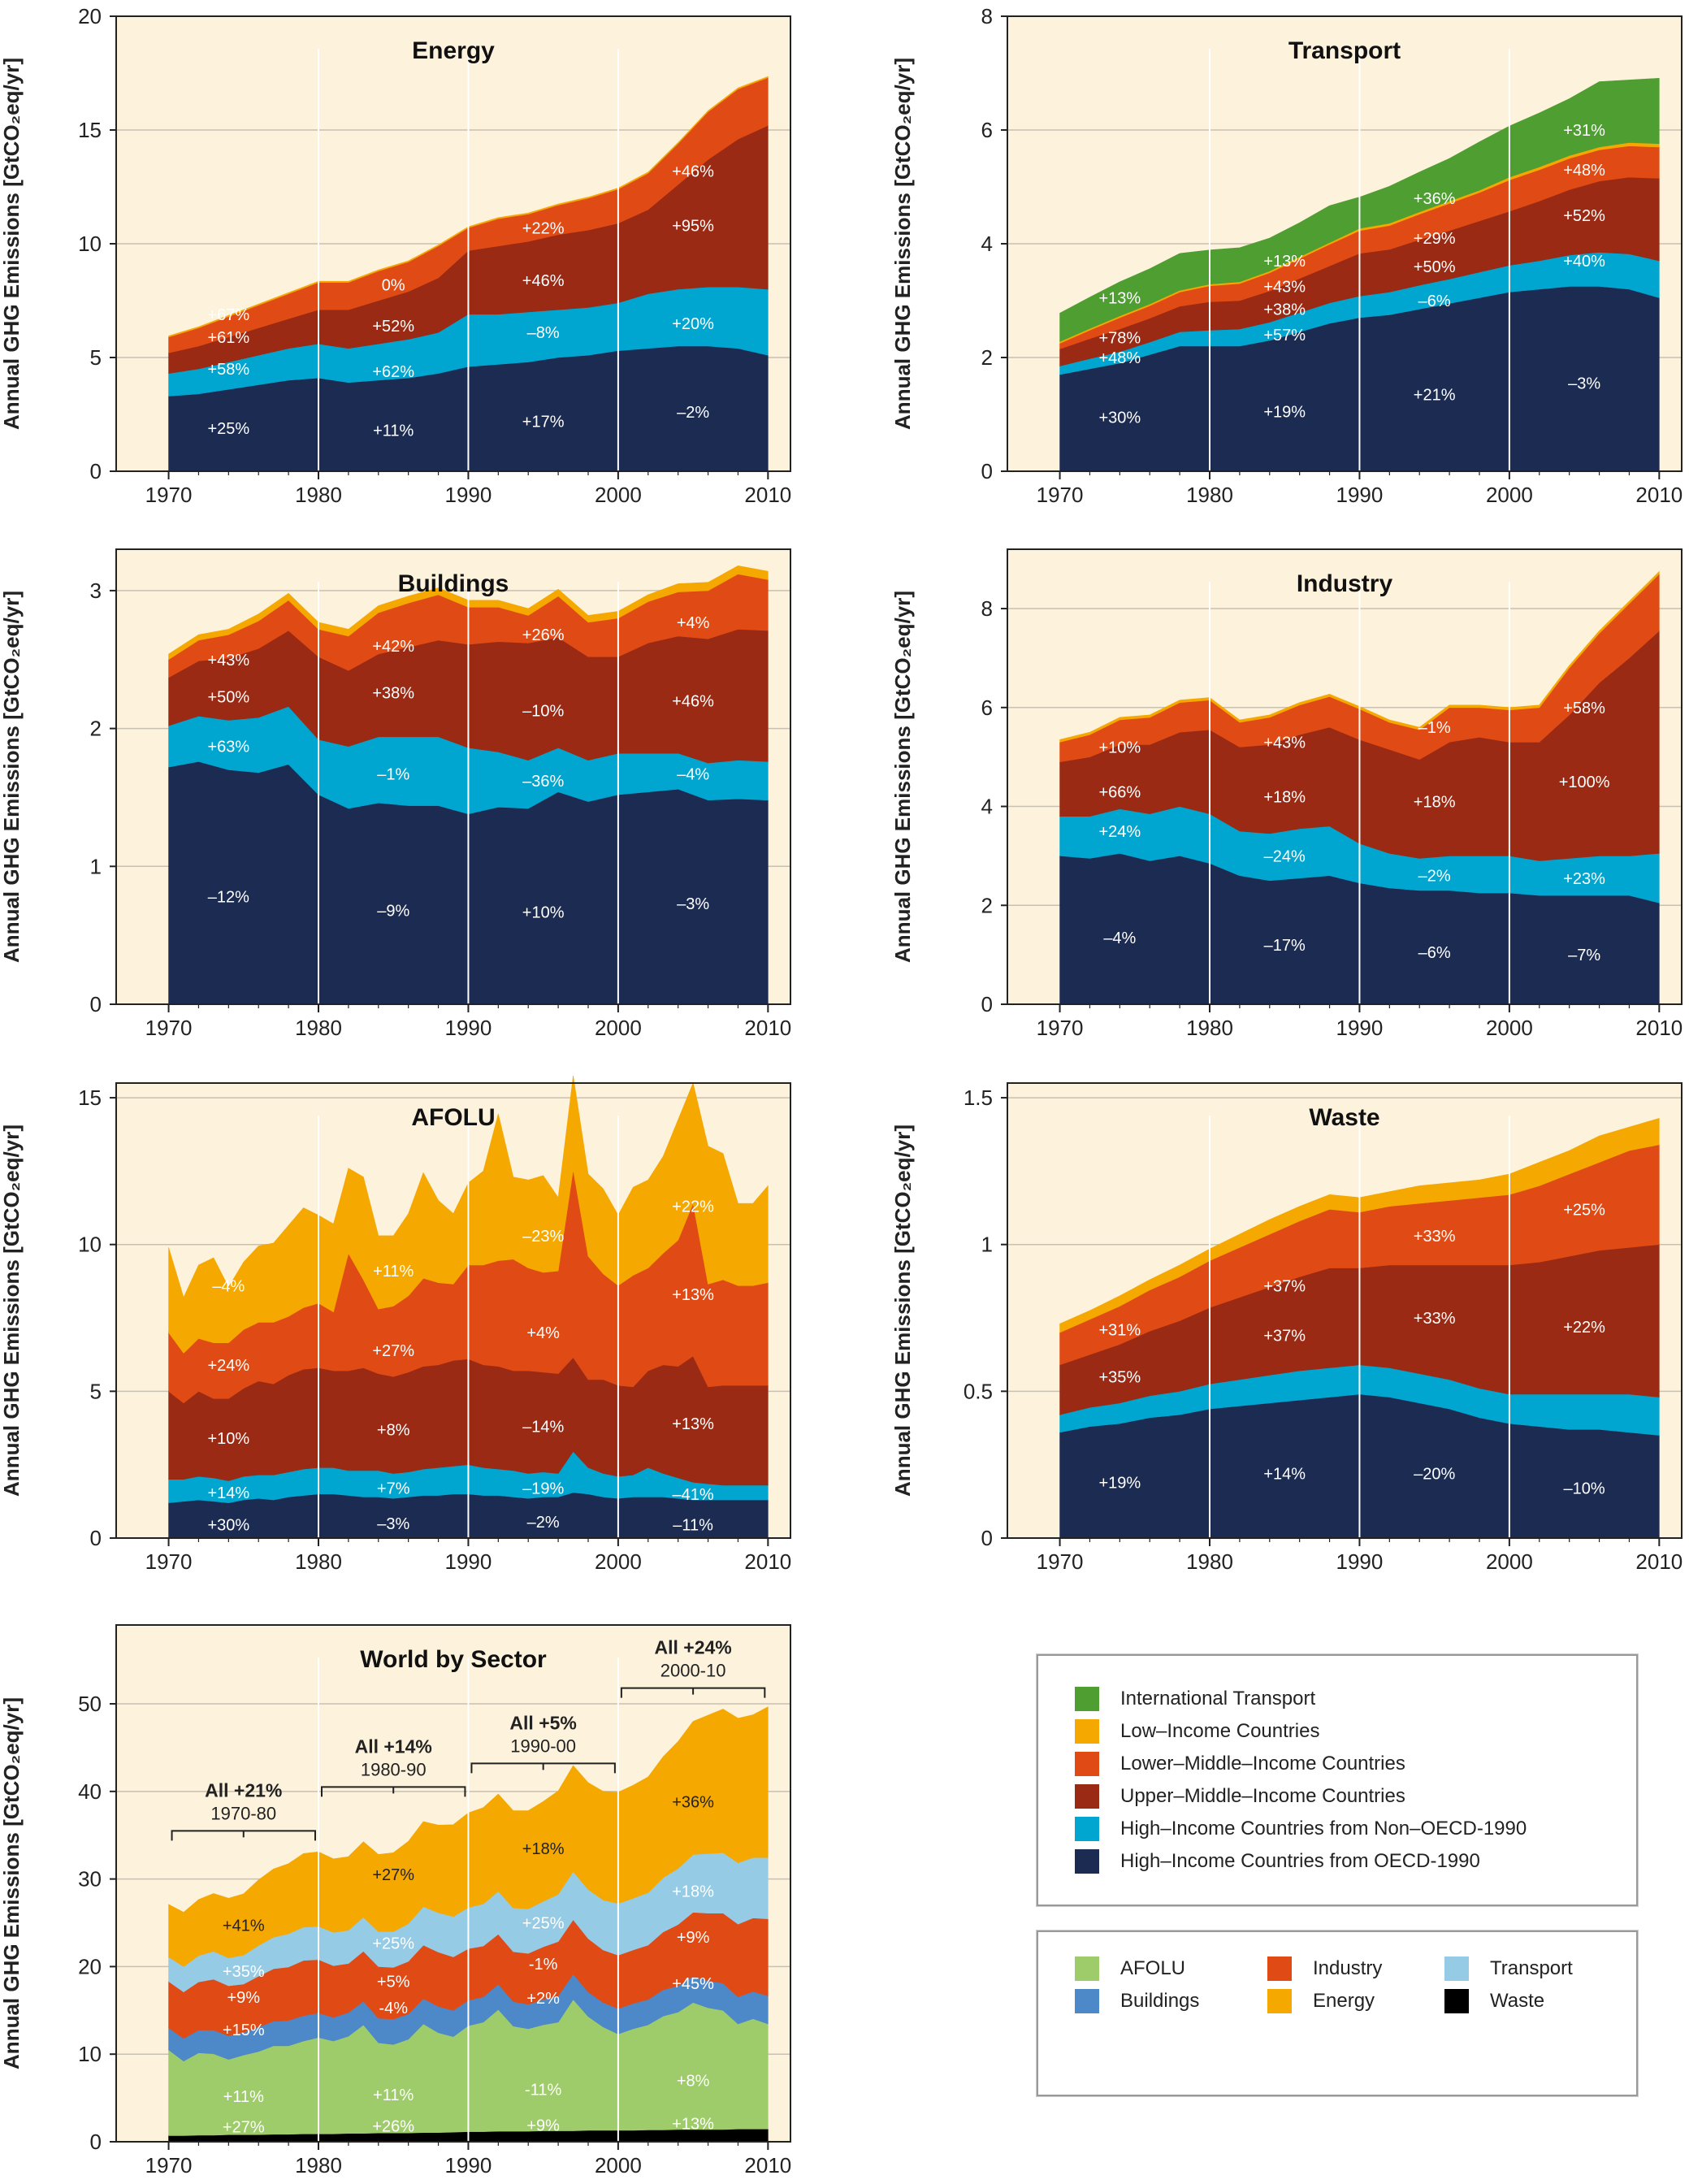  I want to click on change-label: +10%, so click(543, 912).